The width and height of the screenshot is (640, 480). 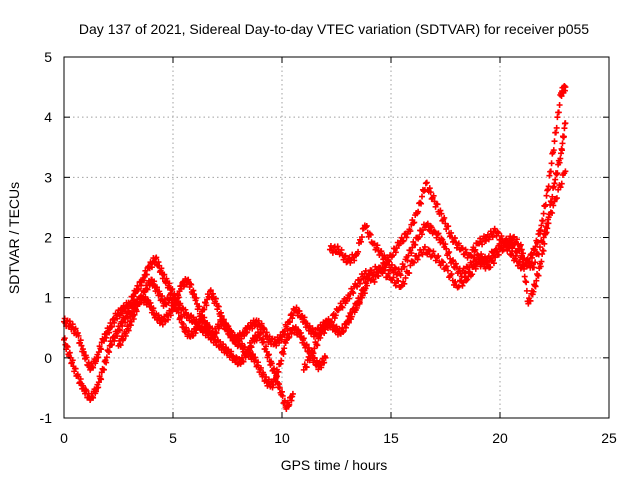 What do you see at coordinates (282, 438) in the screenshot?
I see `x-tick-label: 10` at bounding box center [282, 438].